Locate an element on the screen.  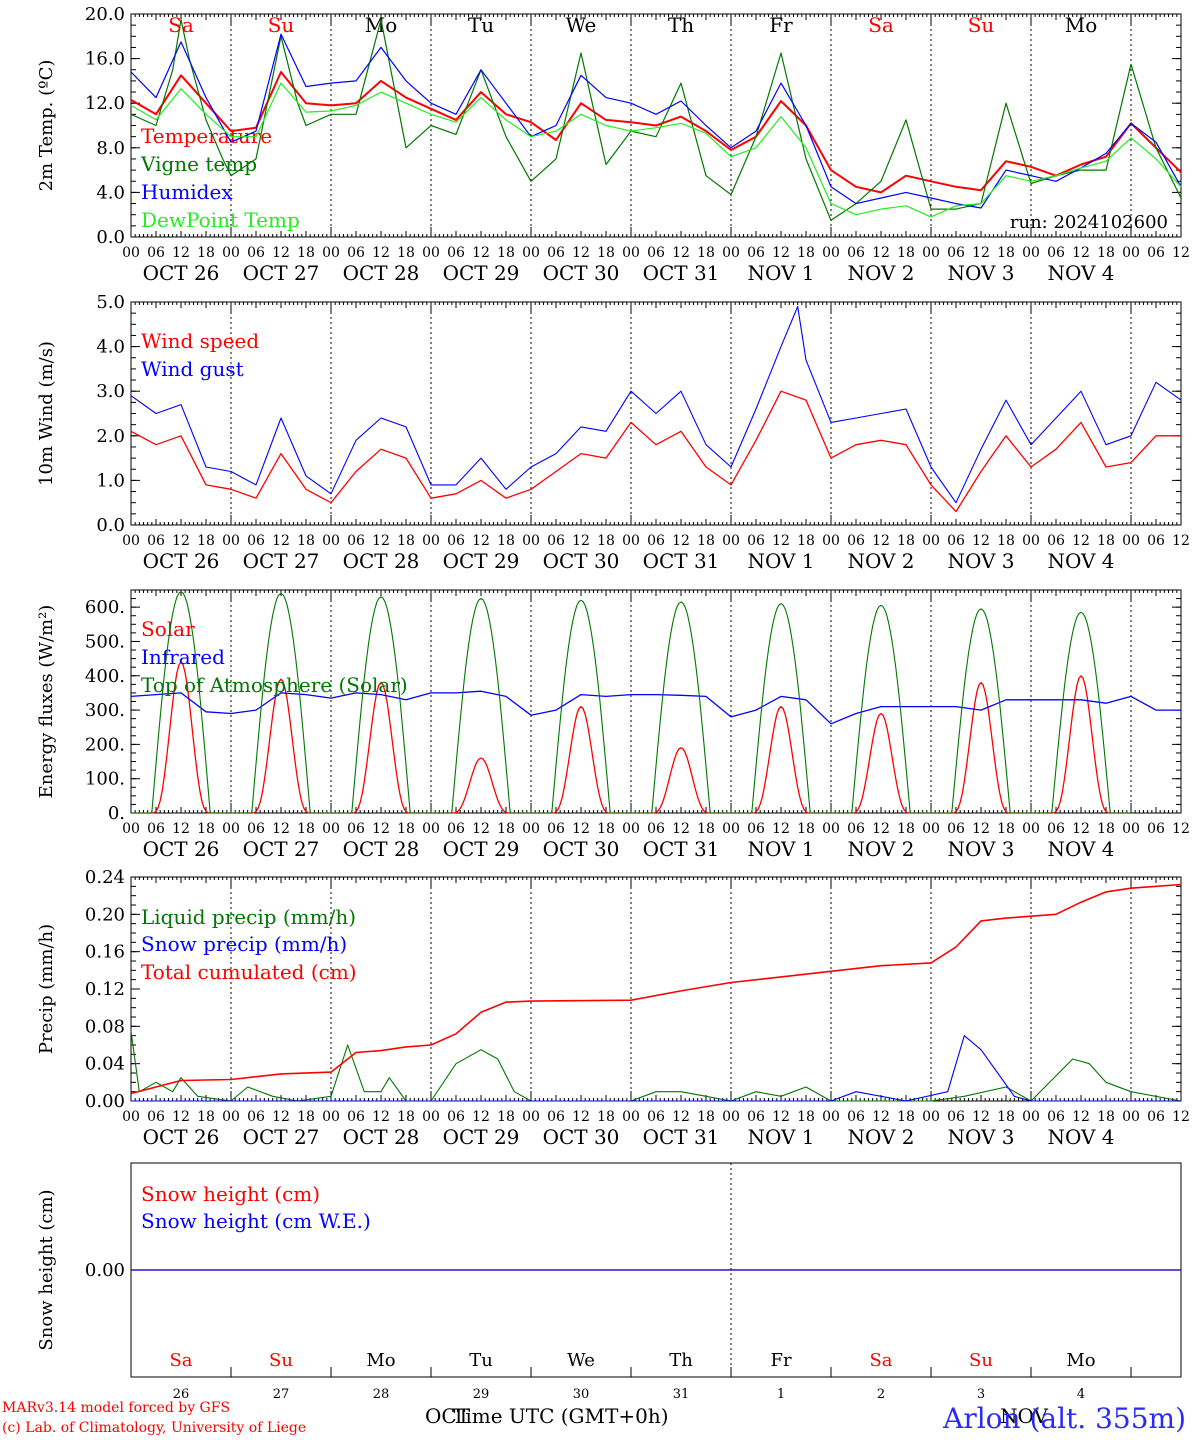
weekday-label-bottom: Tu is located at coordinates (481, 1360).